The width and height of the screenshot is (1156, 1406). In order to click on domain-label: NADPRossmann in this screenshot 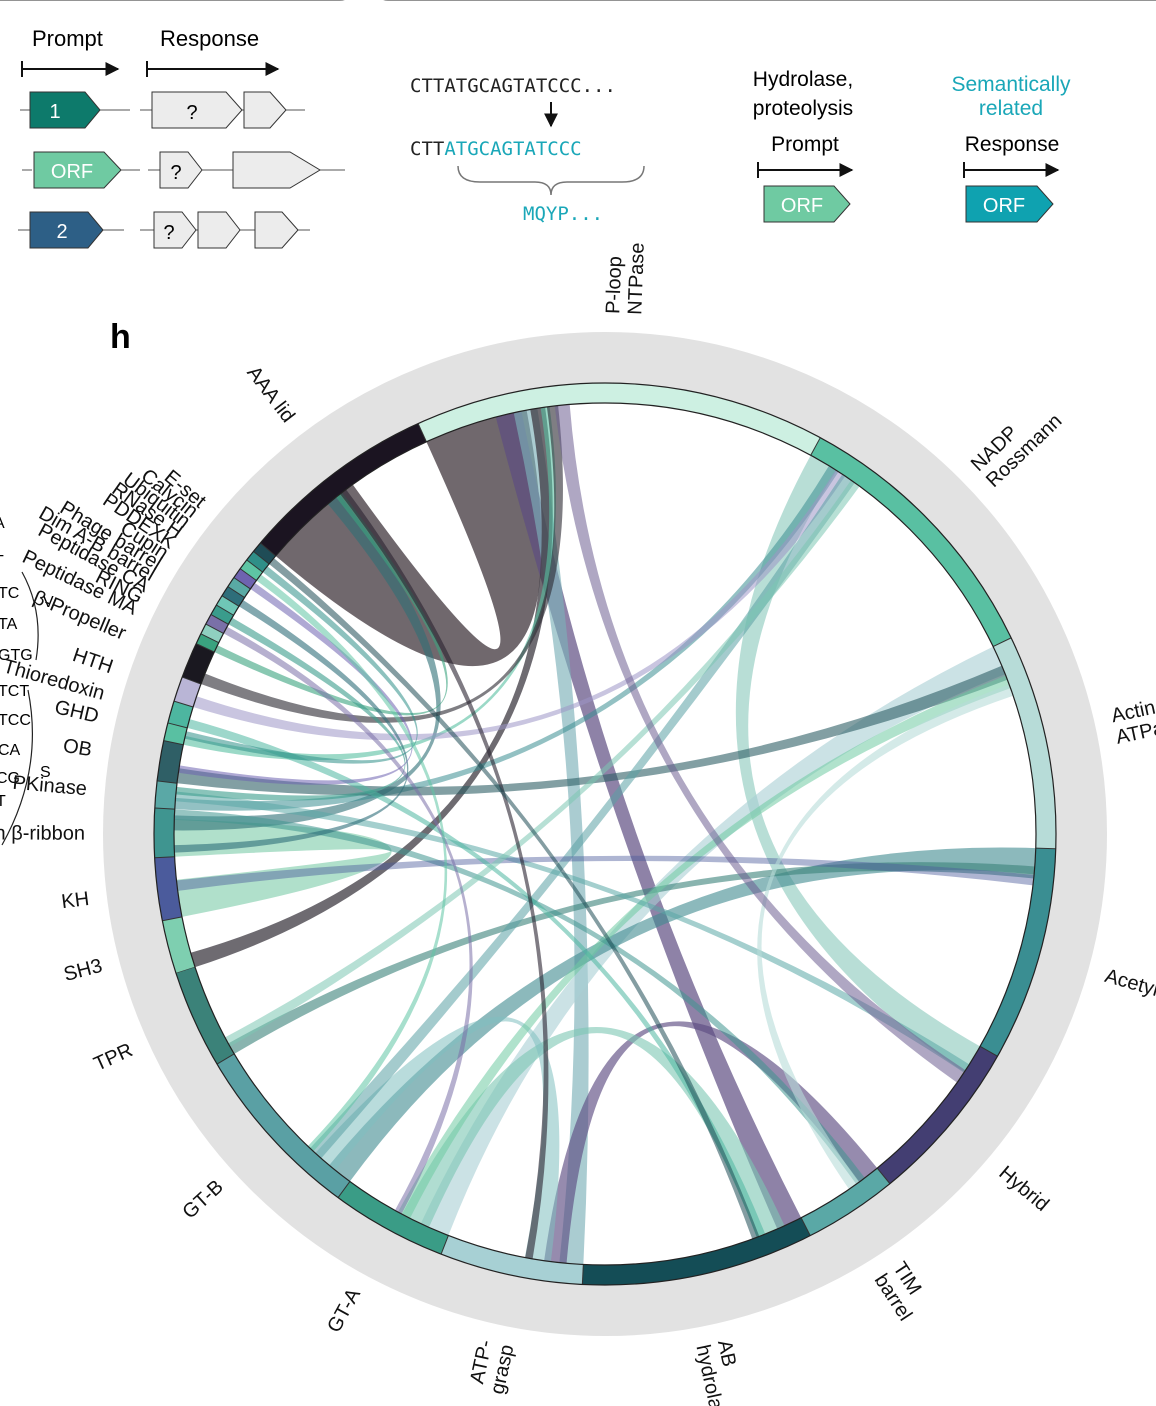, I will do `click(1017, 443)`.